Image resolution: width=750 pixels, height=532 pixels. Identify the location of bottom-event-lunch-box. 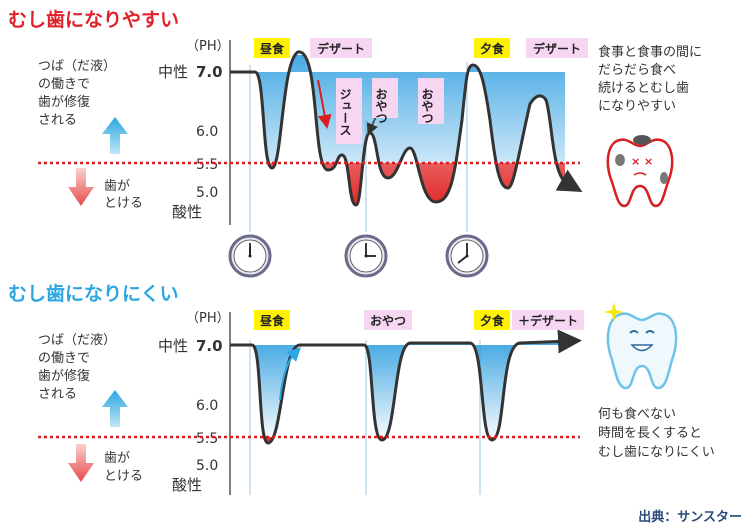
(272, 320).